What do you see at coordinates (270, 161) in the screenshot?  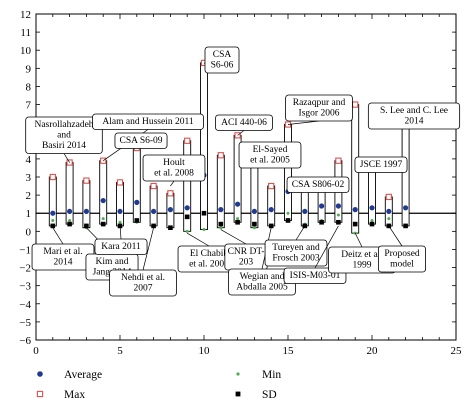 I see `annotation-text: et al. 2005` at bounding box center [270, 161].